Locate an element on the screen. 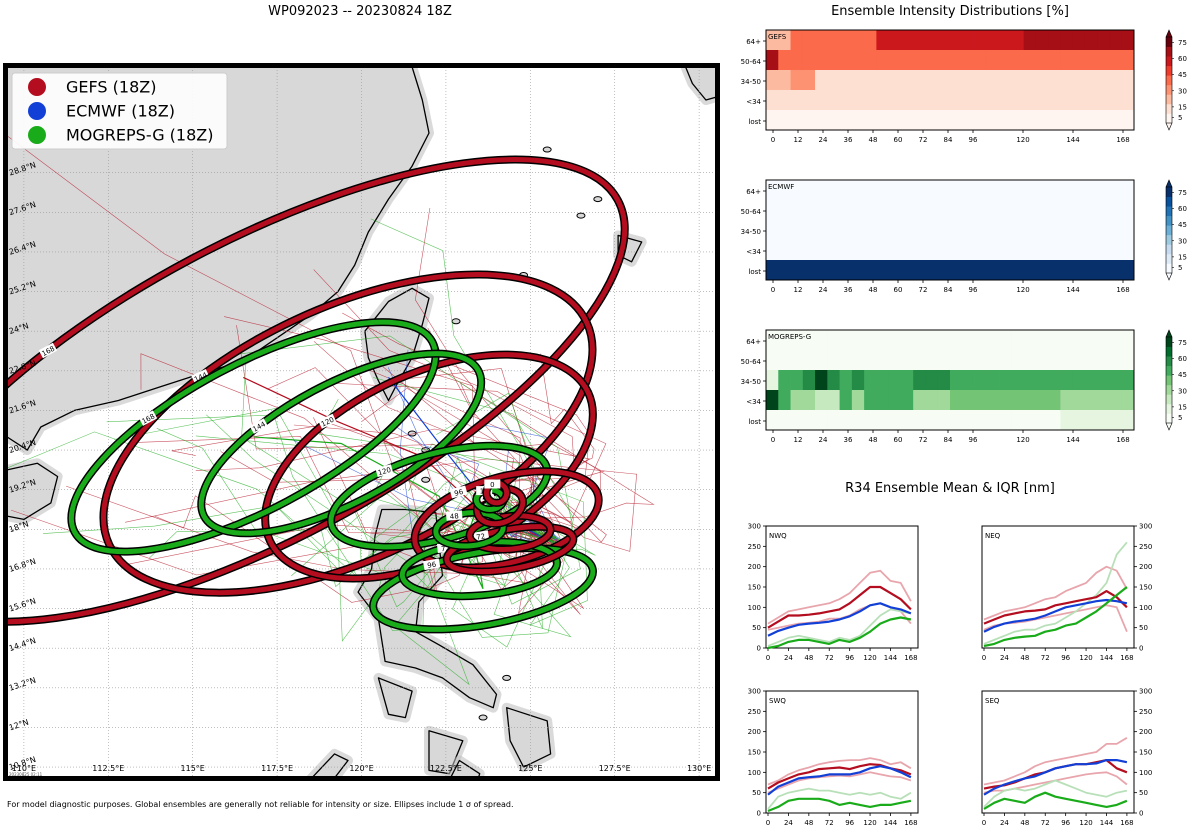 Image resolution: width=1200 pixels, height=840 pixels. colorbar-arrow-top is located at coordinates (1169, 183).